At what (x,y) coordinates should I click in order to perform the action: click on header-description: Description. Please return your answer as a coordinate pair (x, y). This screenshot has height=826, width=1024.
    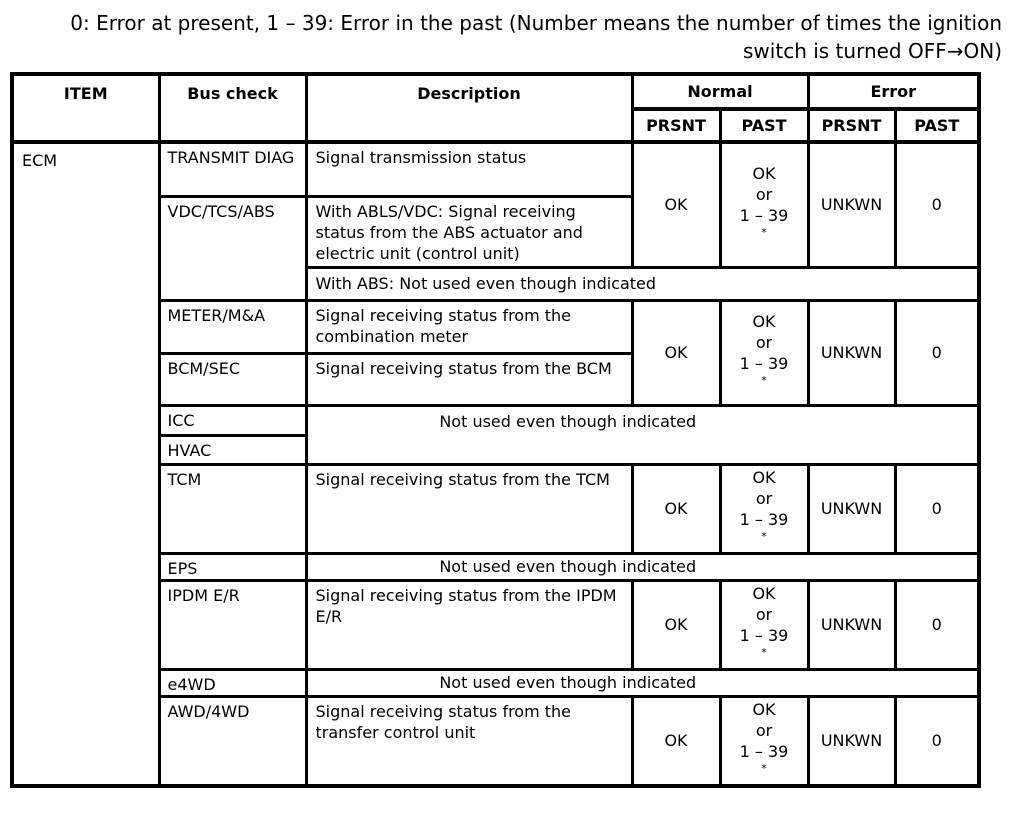
    Looking at the image, I should click on (469, 108).